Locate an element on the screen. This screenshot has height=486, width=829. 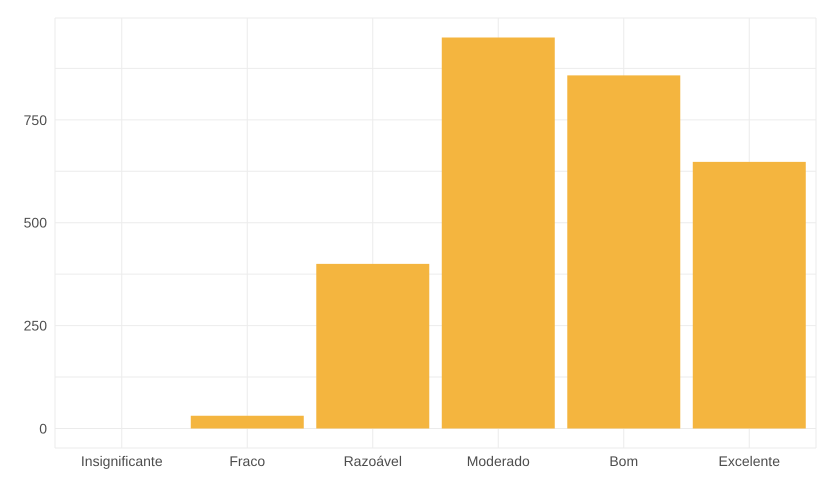
y-tick-label: 0 is located at coordinates (43, 428).